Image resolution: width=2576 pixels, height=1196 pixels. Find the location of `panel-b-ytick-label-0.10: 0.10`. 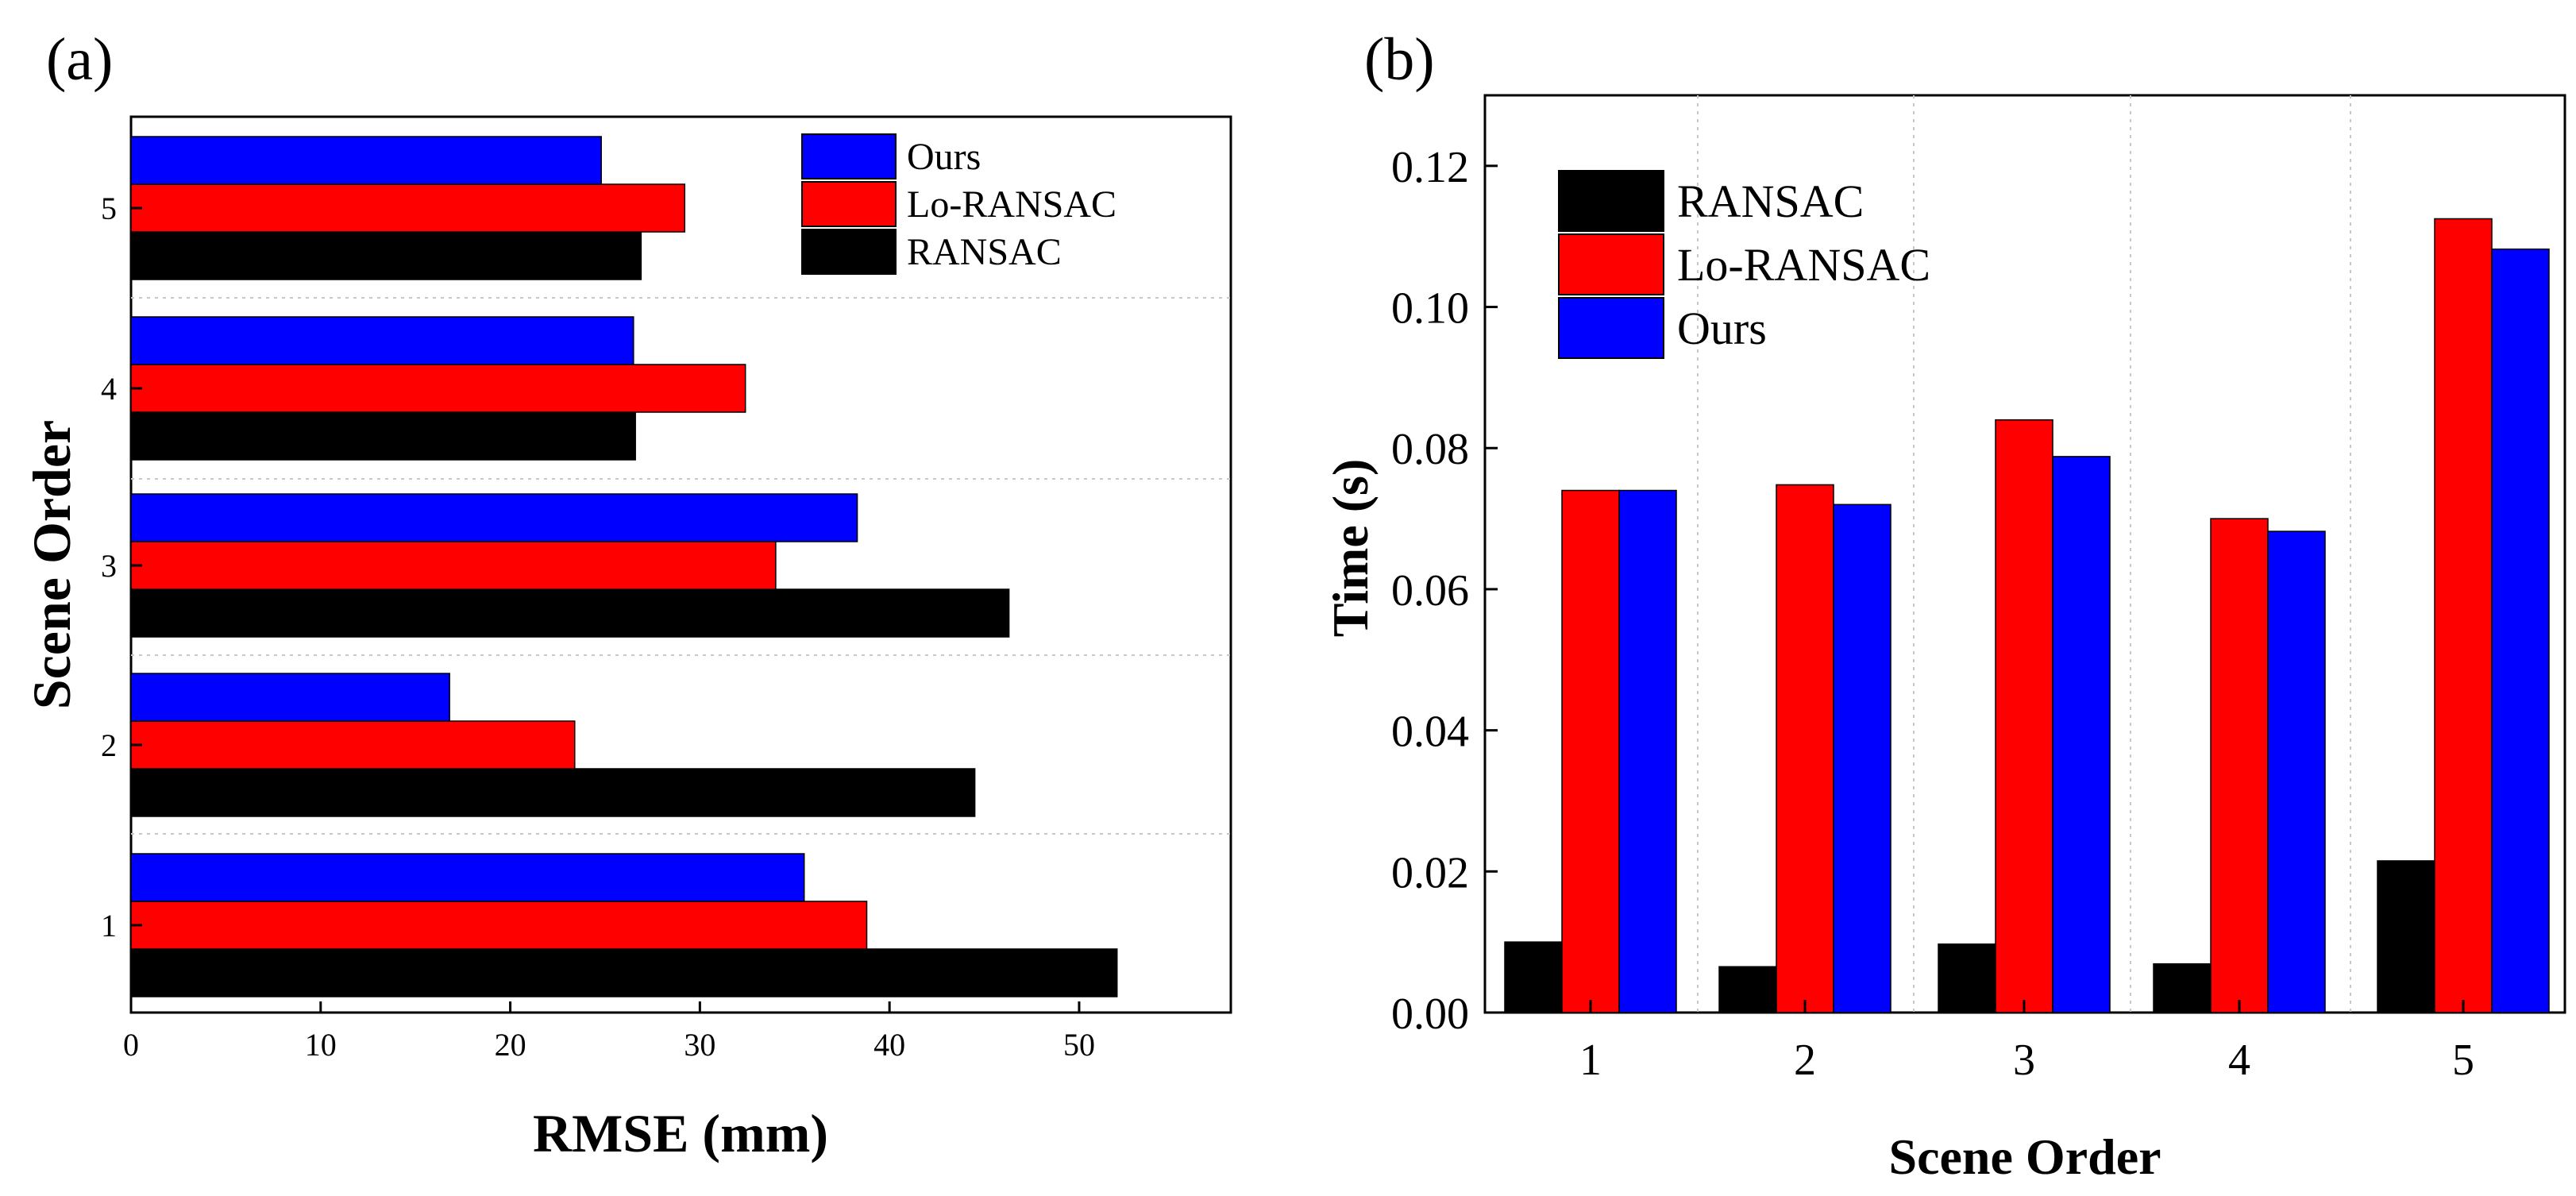

panel-b-ytick-label-0.10: 0.10 is located at coordinates (1430, 309).